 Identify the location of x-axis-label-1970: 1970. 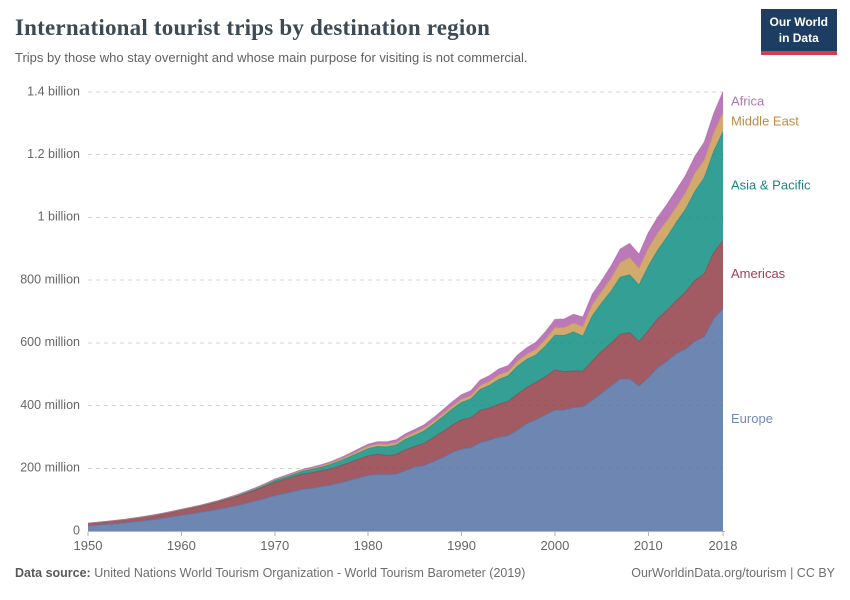
(274, 545).